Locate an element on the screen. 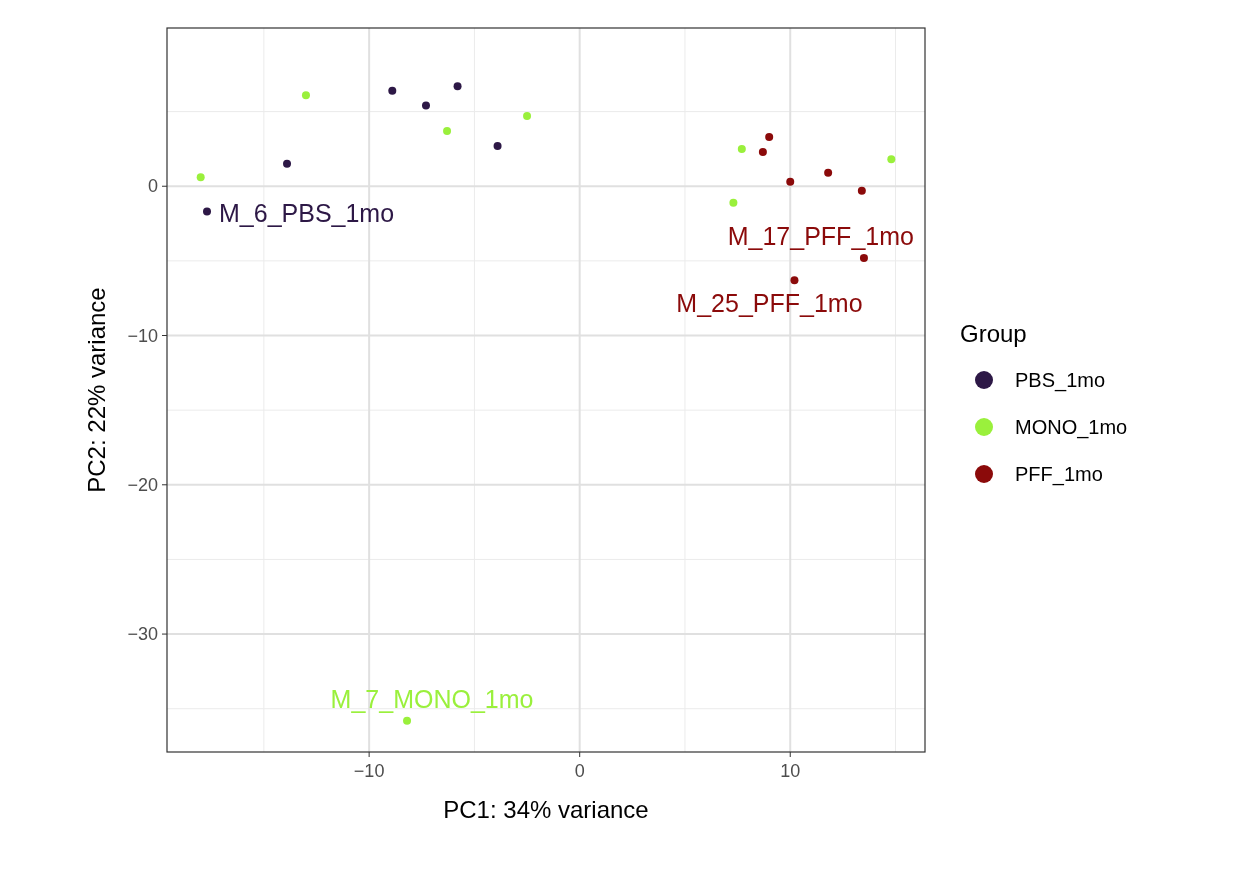 The height and width of the screenshot is (869, 1238). x-tick-label: 10 is located at coordinates (790, 771).